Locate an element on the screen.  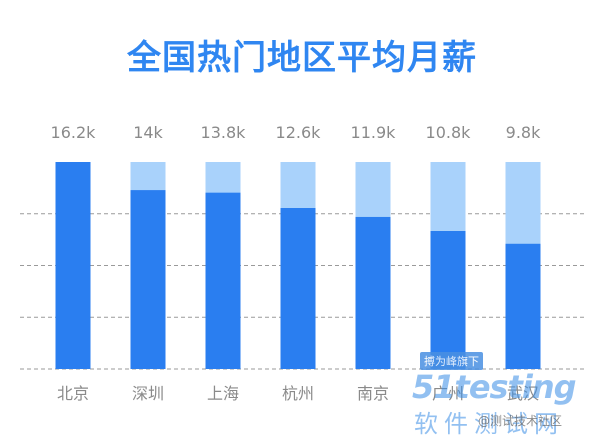
watermark-author: @测试技术社区 is located at coordinates (520, 421).